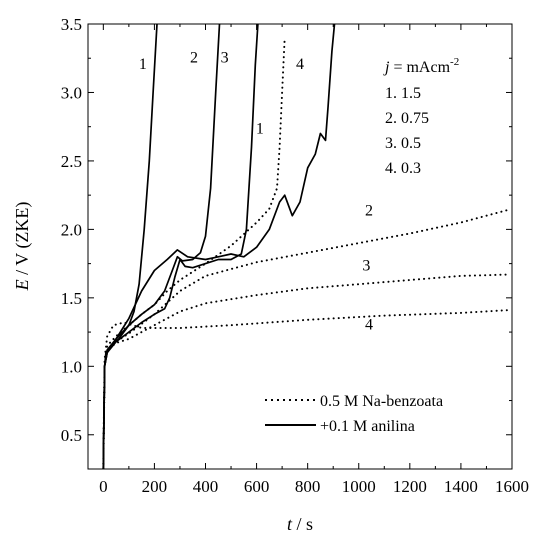 The width and height of the screenshot is (536, 539). I want to click on x-tick-label: 800, so click(308, 486).